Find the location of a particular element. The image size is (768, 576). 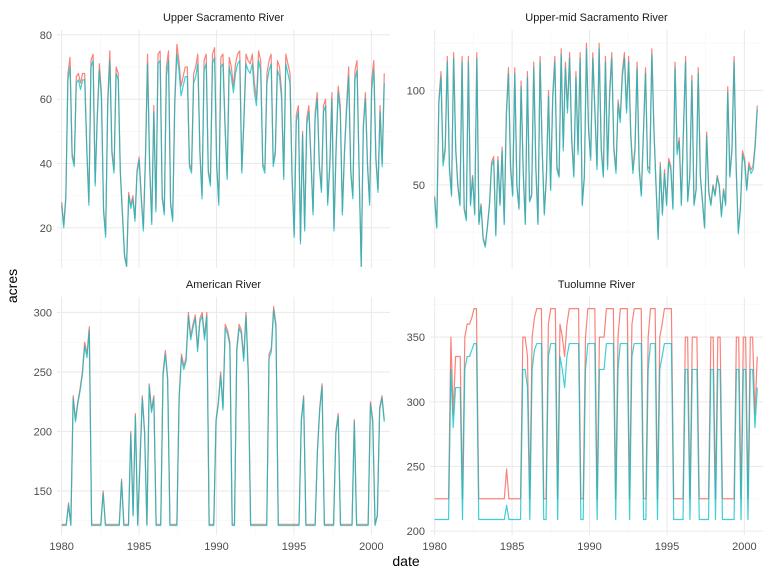

facet-title: Tuolumne River is located at coordinates (597, 285).